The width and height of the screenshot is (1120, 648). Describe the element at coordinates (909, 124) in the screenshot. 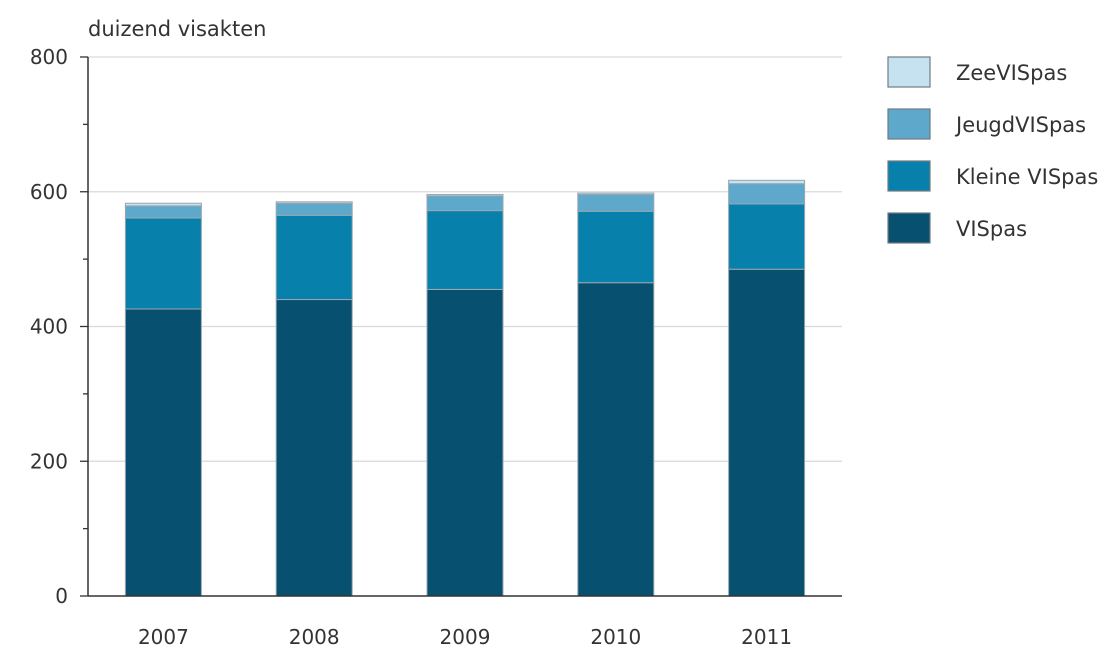

I see `legend-swatch-jeugdvispas` at that location.